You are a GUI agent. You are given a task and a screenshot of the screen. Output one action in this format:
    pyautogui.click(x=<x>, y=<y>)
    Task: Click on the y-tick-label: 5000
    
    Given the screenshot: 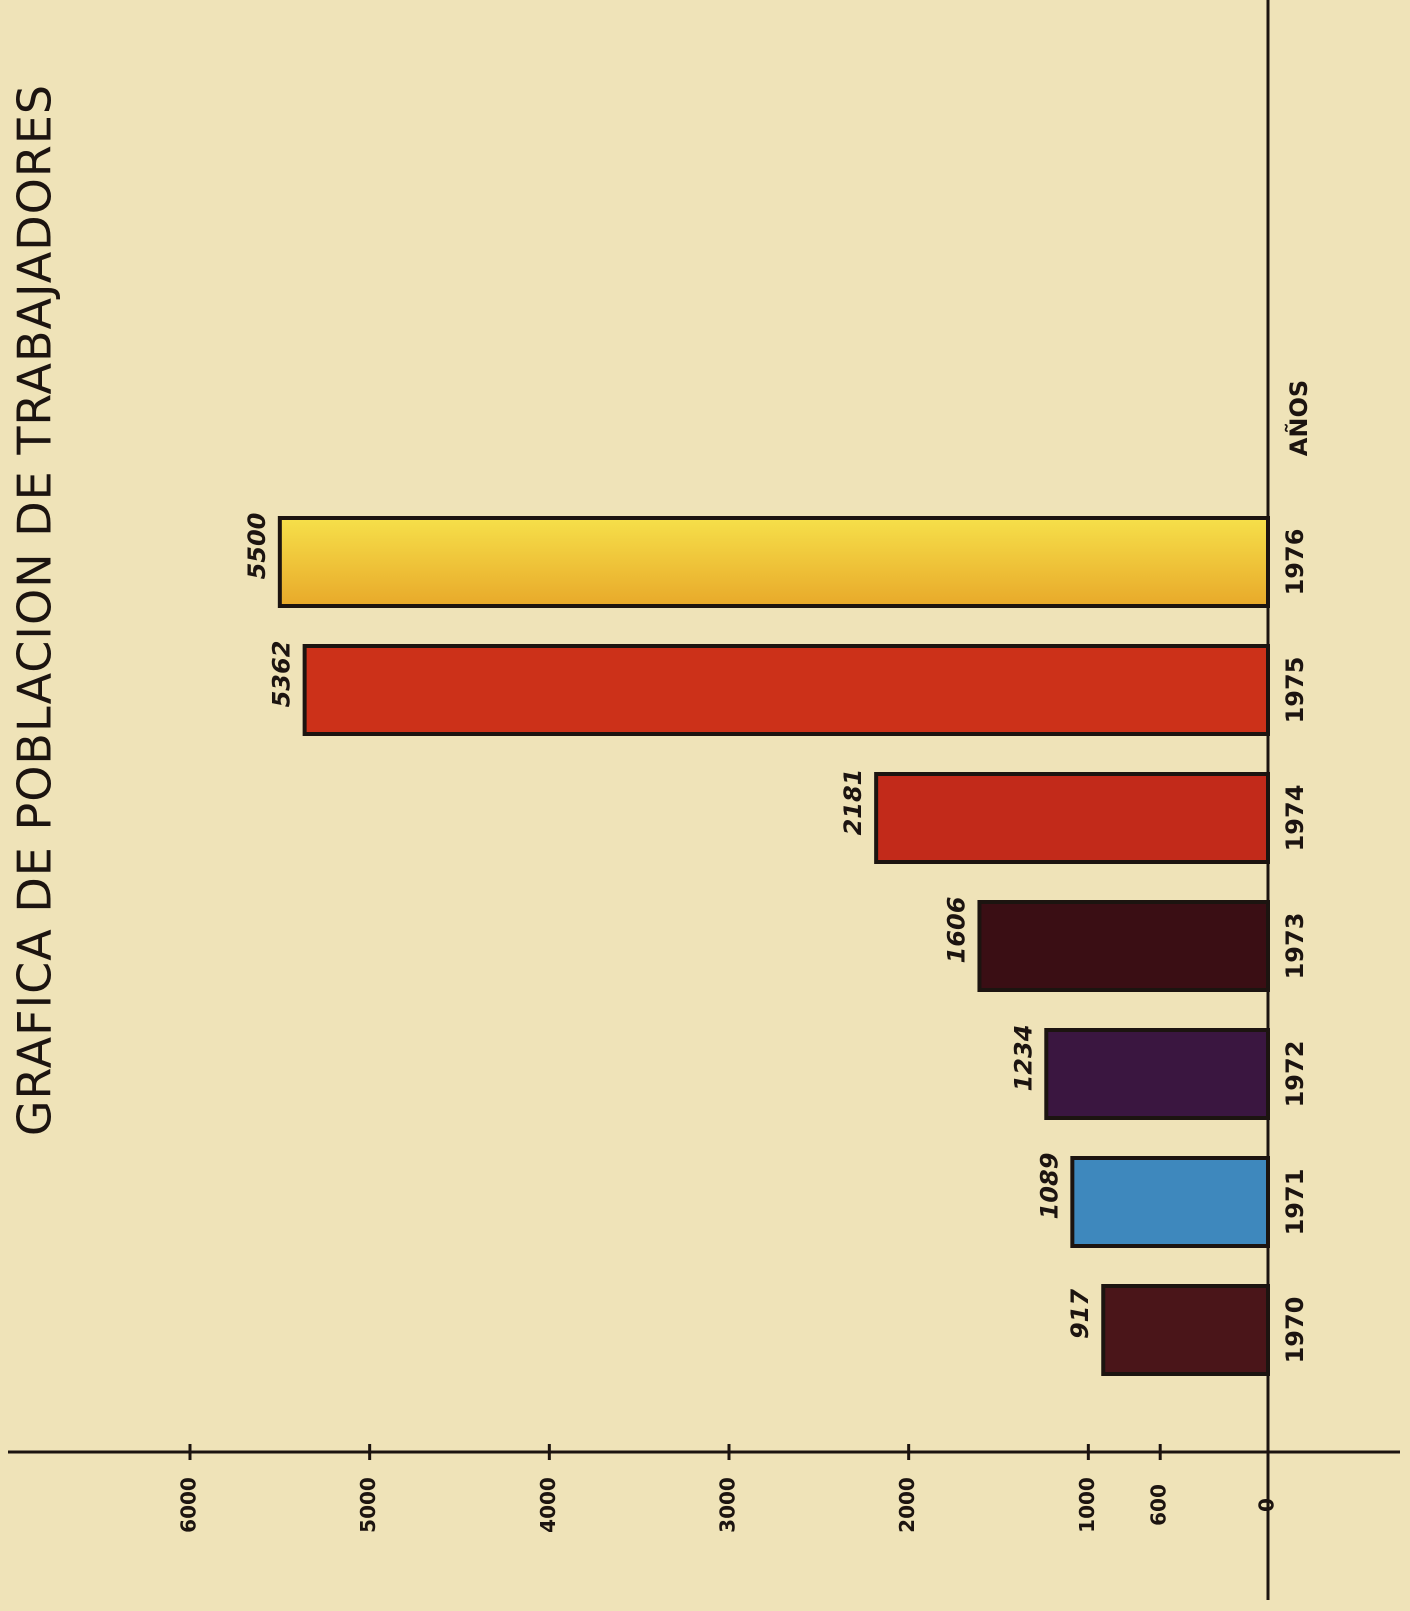 What is the action you would take?
    pyautogui.click(x=368, y=1505)
    